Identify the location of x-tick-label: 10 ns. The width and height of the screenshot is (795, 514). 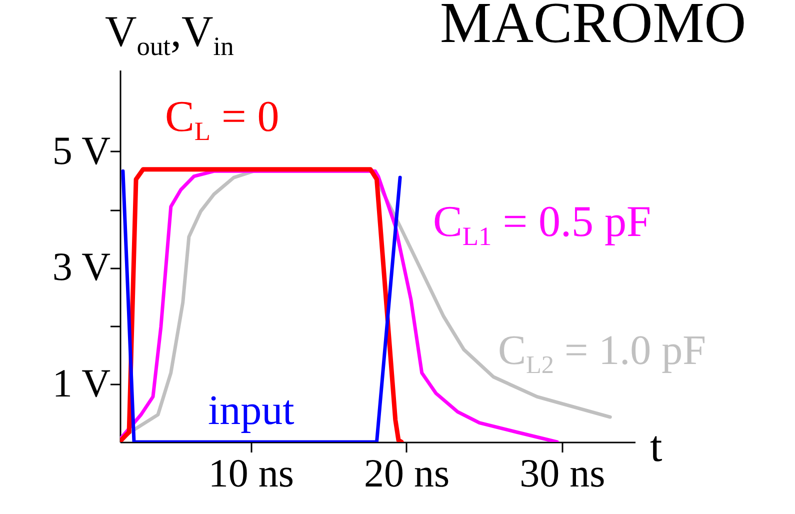
(251, 473).